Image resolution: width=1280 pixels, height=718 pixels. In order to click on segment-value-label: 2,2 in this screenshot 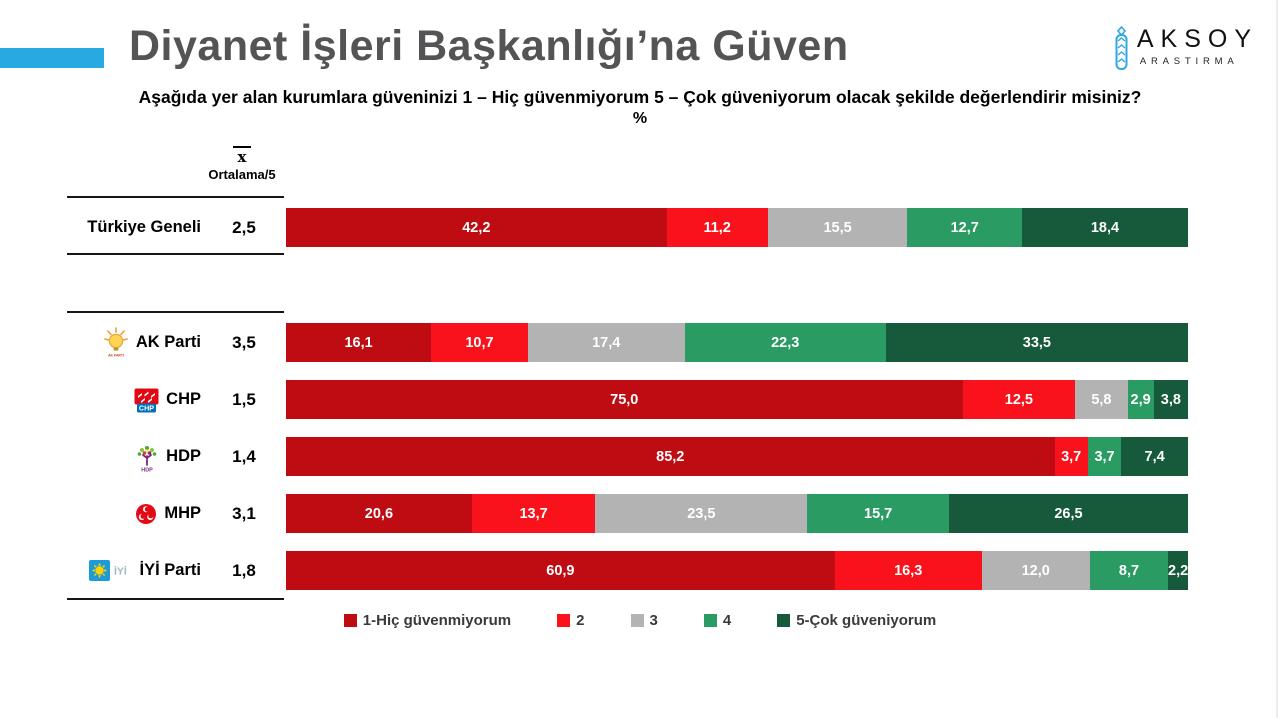, I will do `click(1178, 570)`.